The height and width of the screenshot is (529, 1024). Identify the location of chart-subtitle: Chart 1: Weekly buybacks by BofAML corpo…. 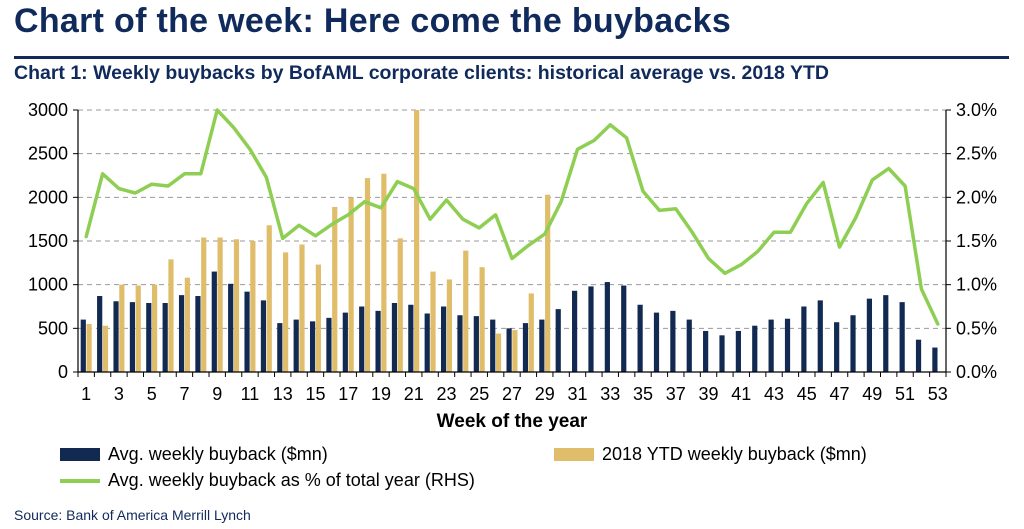
(421, 73).